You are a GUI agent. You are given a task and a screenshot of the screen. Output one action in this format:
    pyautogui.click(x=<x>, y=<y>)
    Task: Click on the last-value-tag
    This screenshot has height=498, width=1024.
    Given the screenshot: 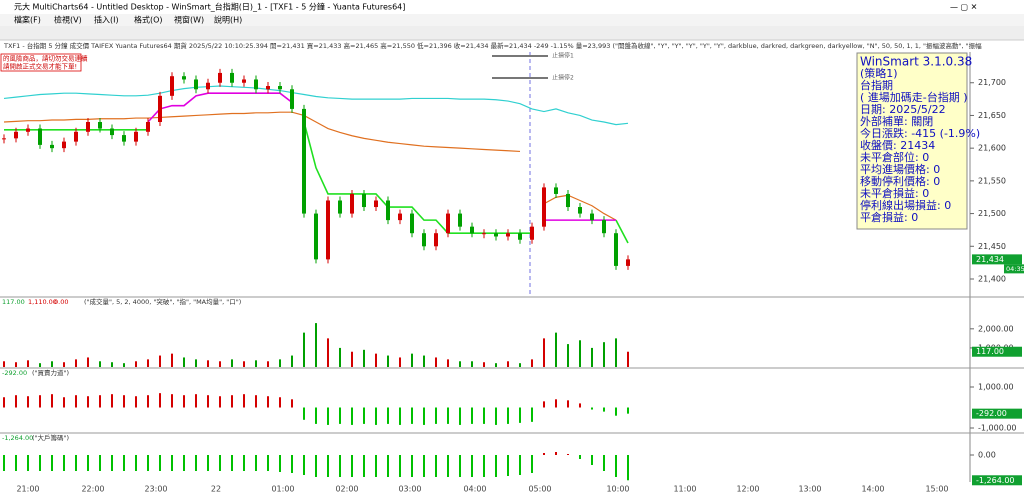 What is the action you would take?
    pyautogui.click(x=997, y=259)
    